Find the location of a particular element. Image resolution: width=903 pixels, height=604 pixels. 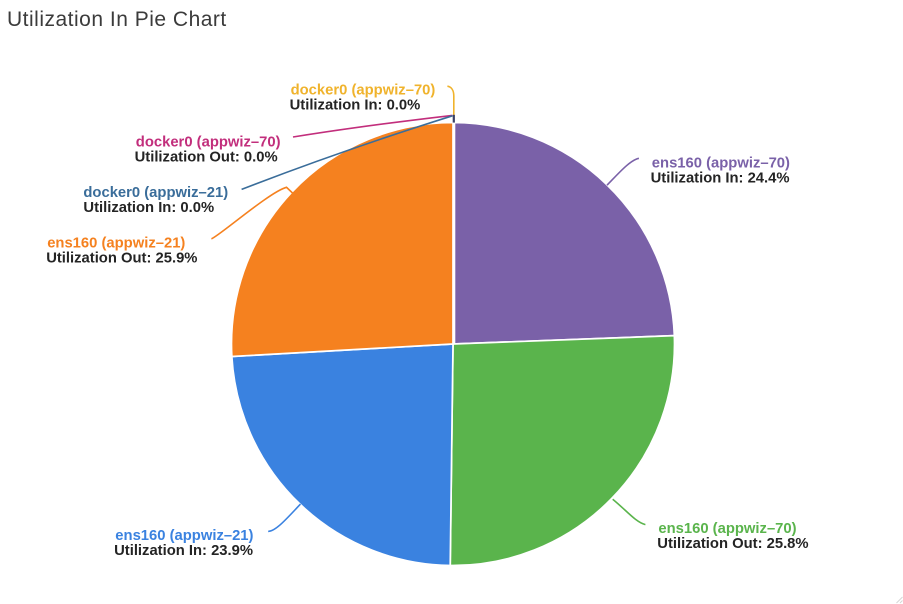

svg-text: docker0 (appwiz–21) is located at coordinates (155, 193).